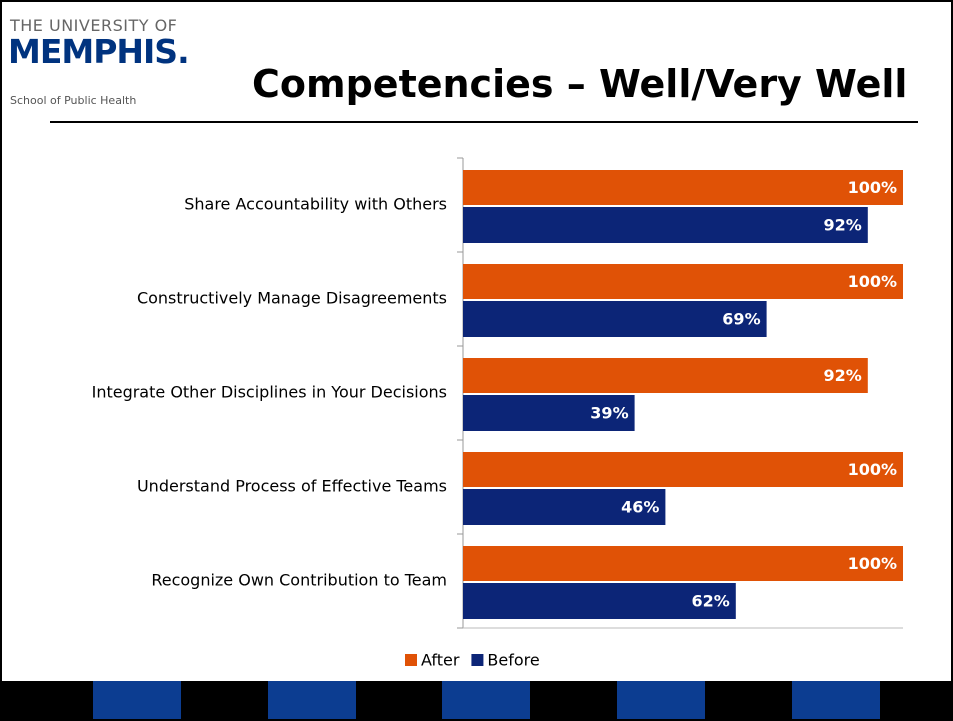 This screenshot has height=721, width=953. I want to click on y-tick-label: Share Accountability with Others, so click(315, 204).